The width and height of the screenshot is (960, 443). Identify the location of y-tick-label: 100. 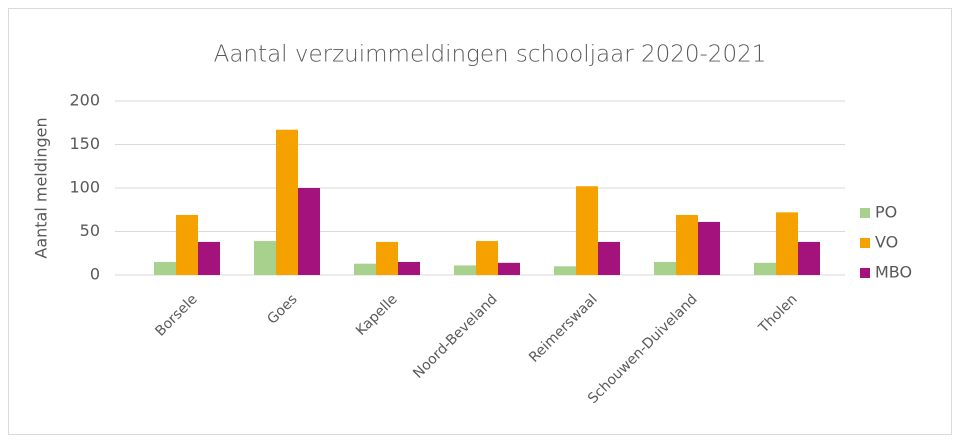
(84, 187).